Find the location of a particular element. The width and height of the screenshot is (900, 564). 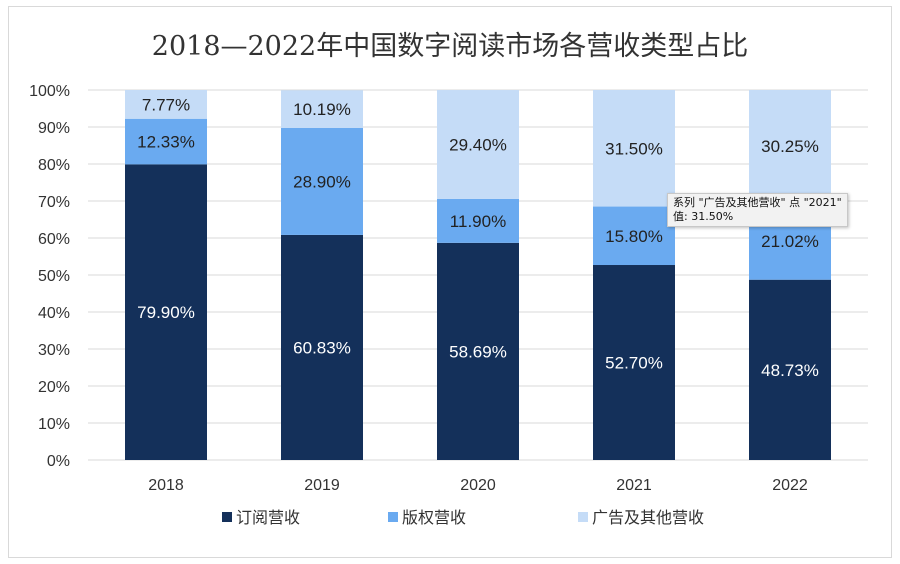

data-label: 10.19% is located at coordinates (322, 109).